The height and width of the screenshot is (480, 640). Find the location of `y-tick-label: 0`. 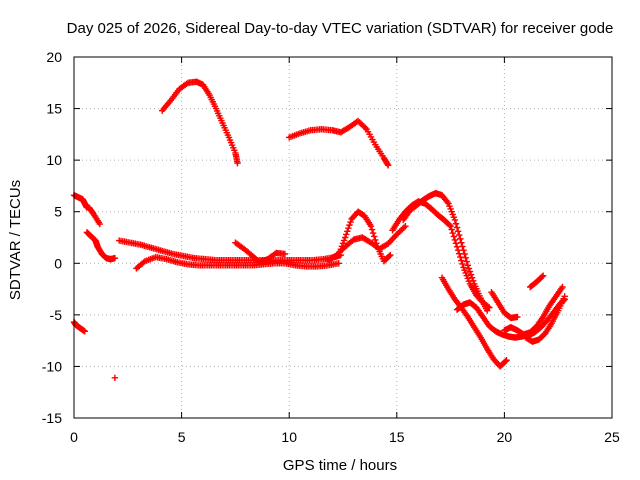

y-tick-label: 0 is located at coordinates (58, 263).